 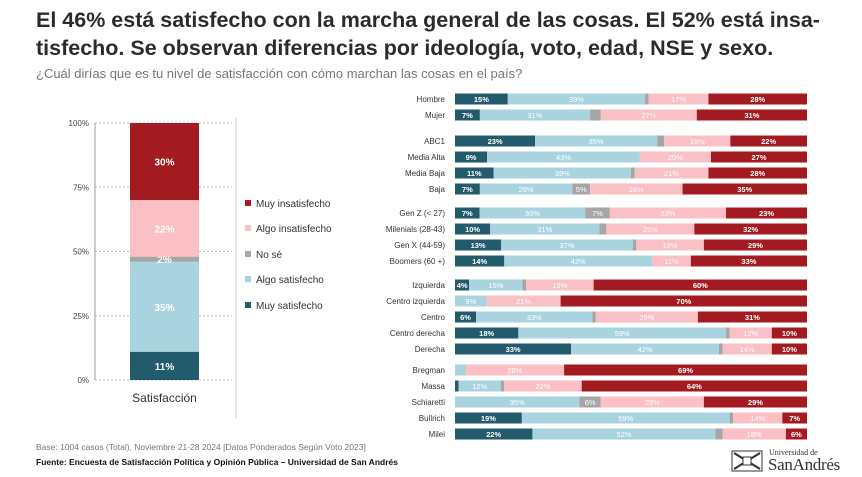 What do you see at coordinates (433, 386) in the screenshot?
I see `row-category-label: Massa` at bounding box center [433, 386].